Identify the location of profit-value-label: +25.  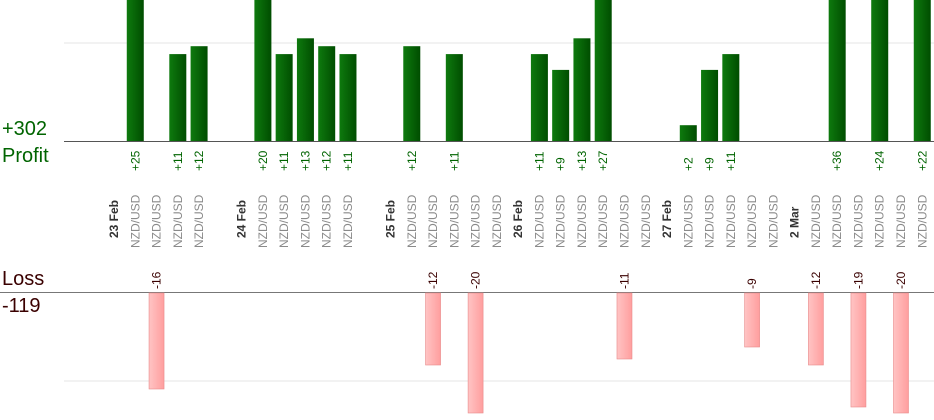
(135, 160).